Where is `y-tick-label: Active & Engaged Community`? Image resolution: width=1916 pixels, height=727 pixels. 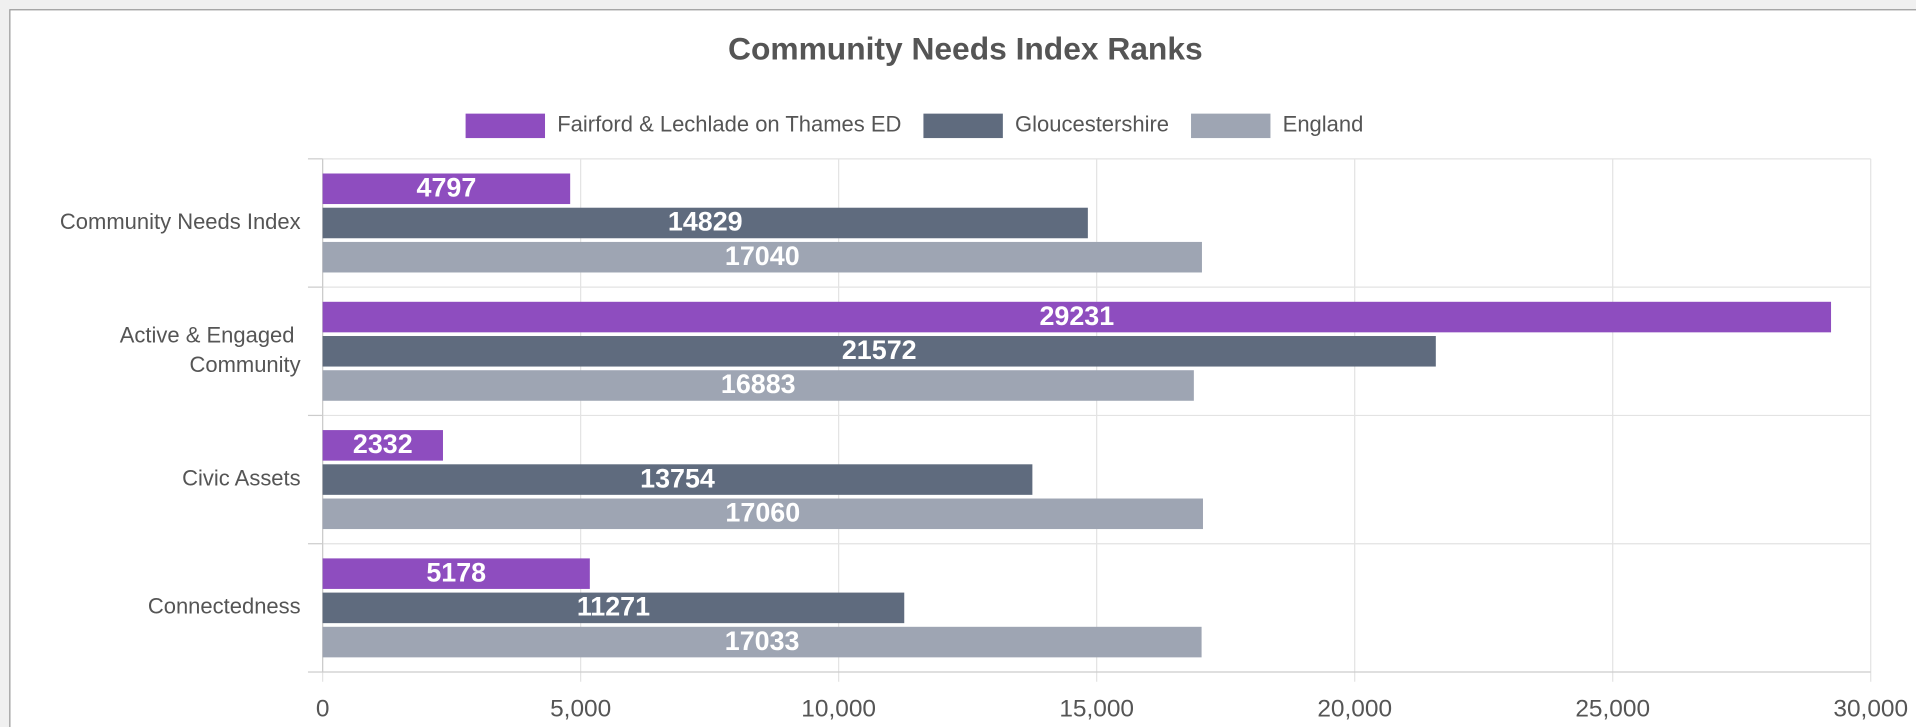 y-tick-label: Active & Engaged Community is located at coordinates (210, 349).